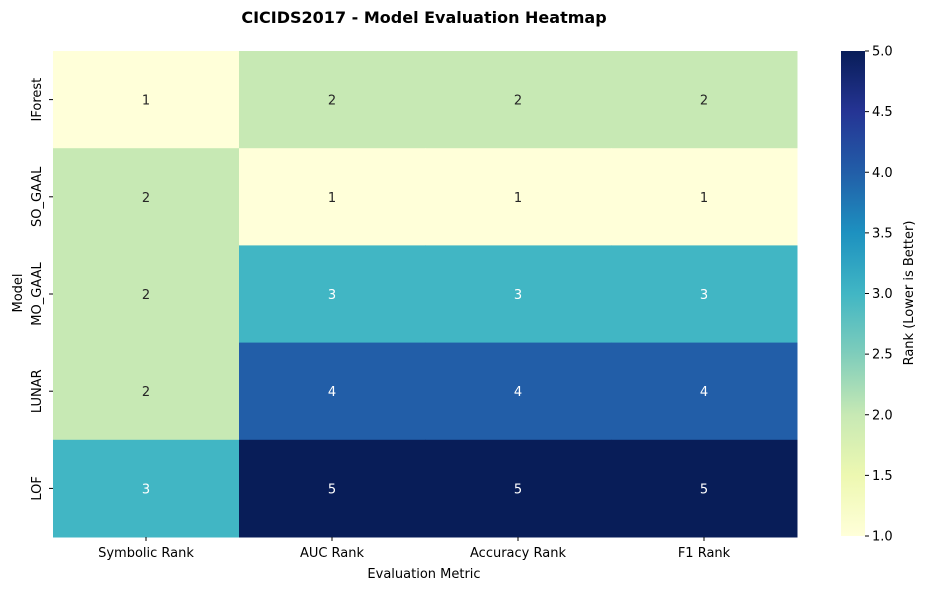  What do you see at coordinates (853, 293) in the screenshot?
I see `colorbar` at bounding box center [853, 293].